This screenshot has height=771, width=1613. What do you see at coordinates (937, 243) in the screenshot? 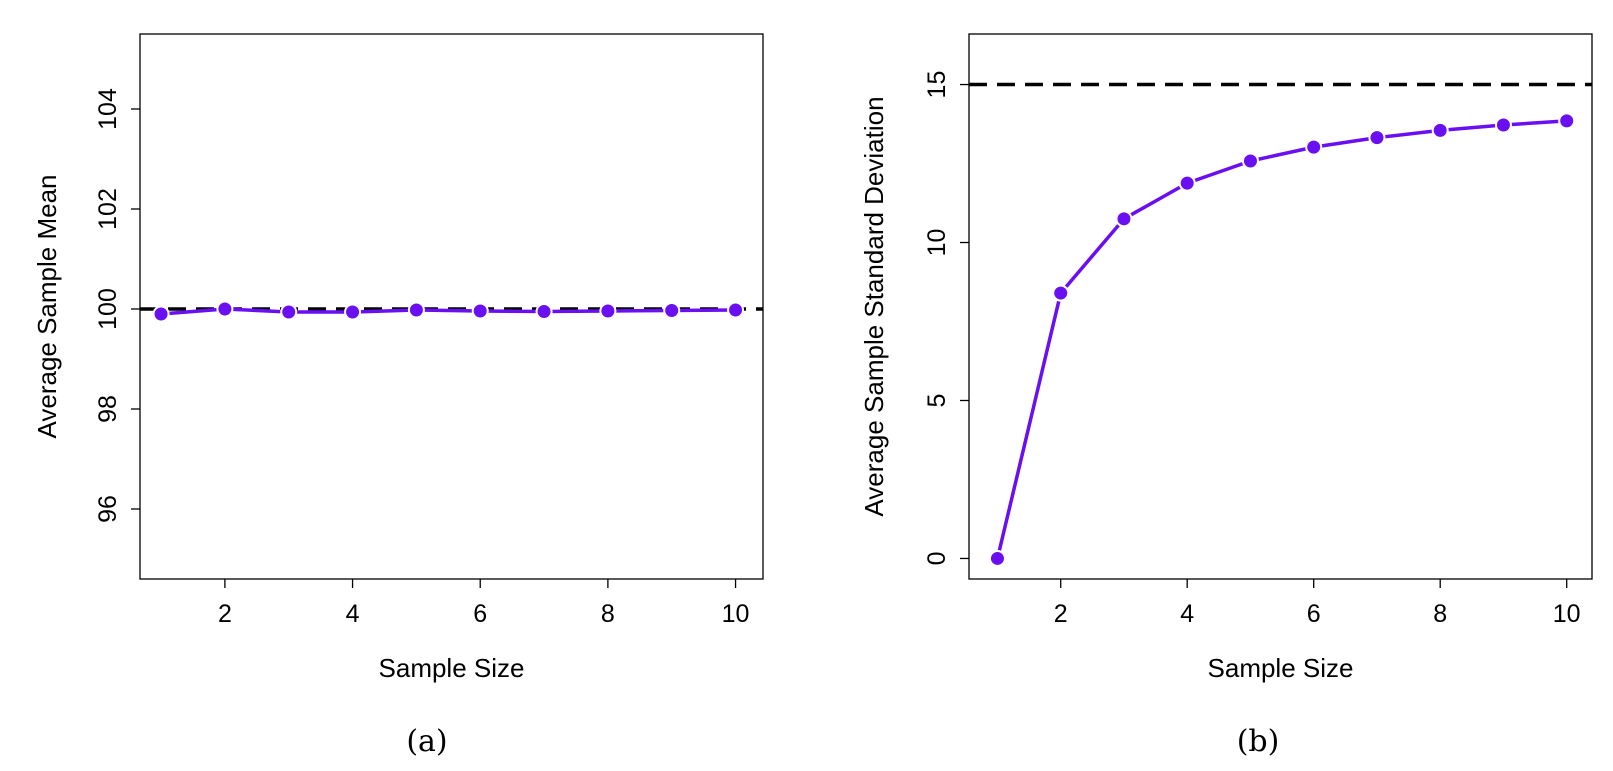
I see `y-tick-label: 10` at bounding box center [937, 243].